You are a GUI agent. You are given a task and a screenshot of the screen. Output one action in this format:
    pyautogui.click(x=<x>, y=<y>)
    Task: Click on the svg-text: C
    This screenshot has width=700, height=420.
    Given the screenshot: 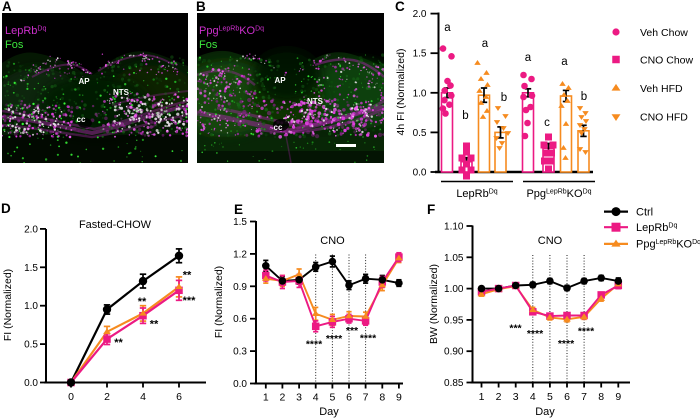 What is the action you would take?
    pyautogui.click(x=400, y=7)
    